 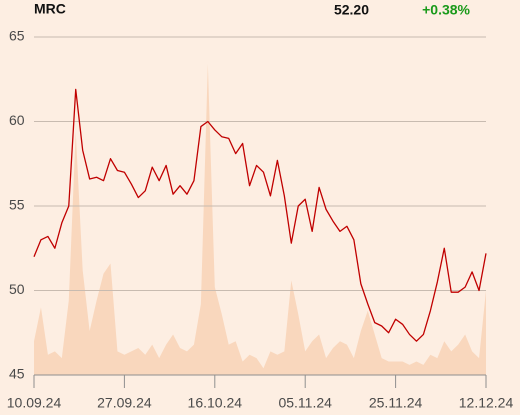 I want to click on change: +0.38%, so click(x=446, y=10).